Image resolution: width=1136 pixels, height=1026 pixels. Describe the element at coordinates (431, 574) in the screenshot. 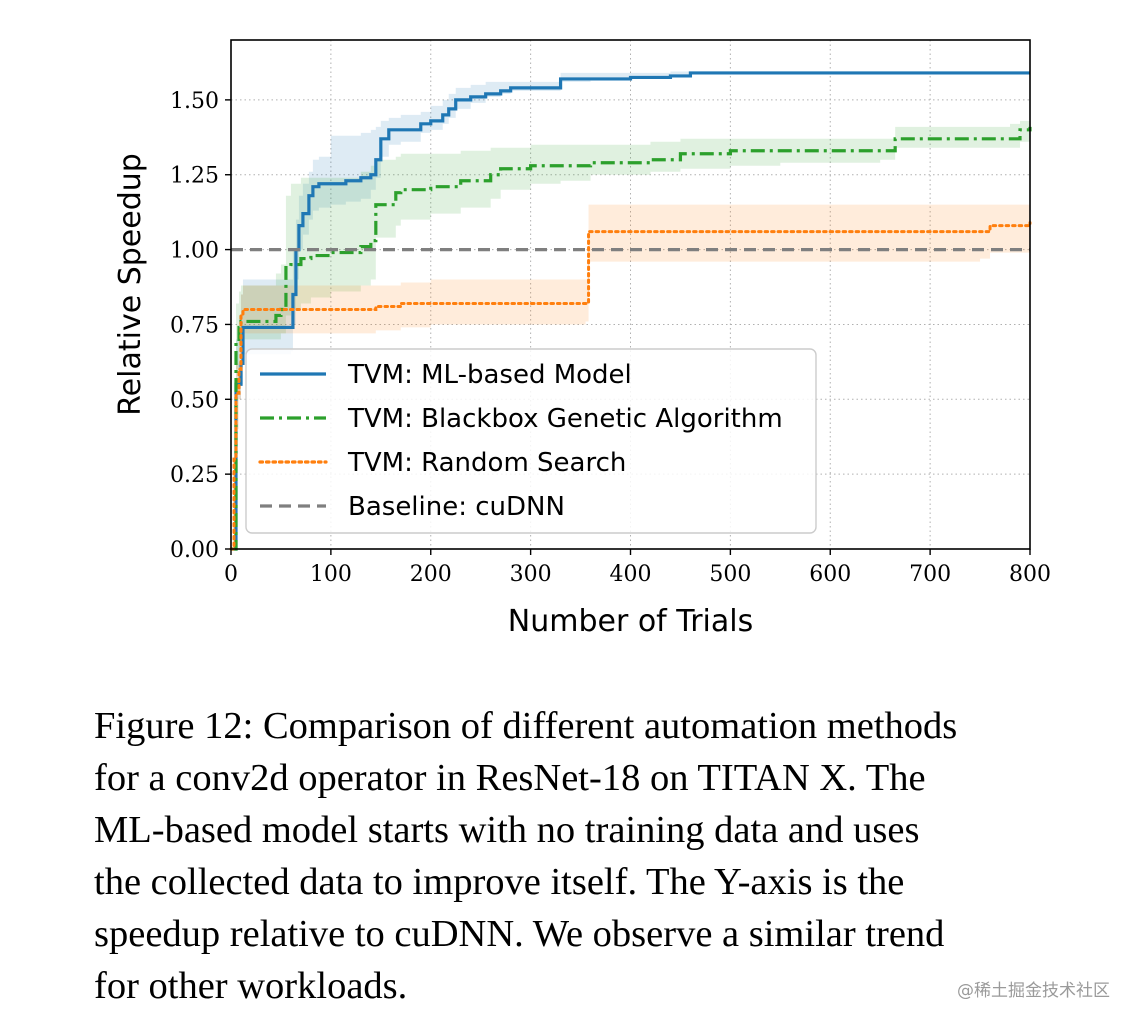

I see `x-tick-label: 200` at that location.